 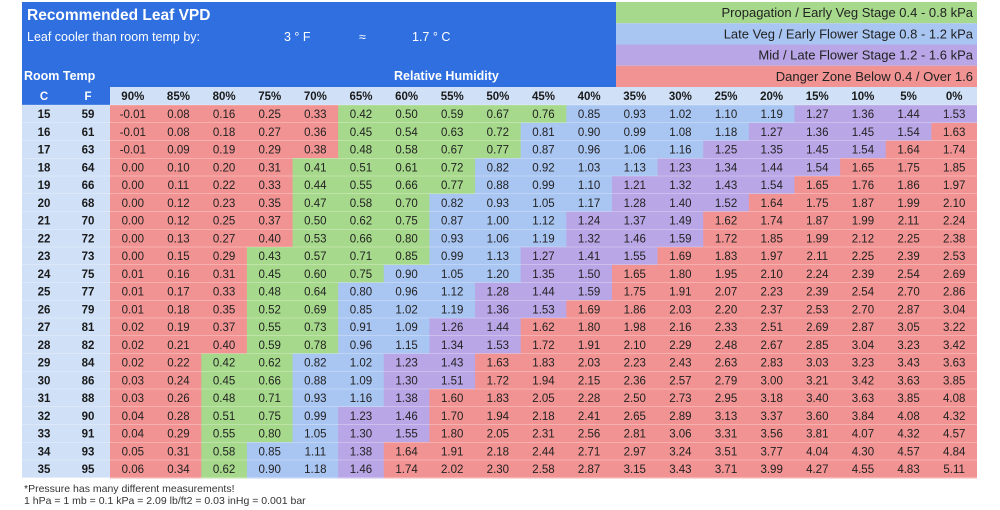 I want to click on vpd-cell-value: 0.27, so click(x=270, y=133).